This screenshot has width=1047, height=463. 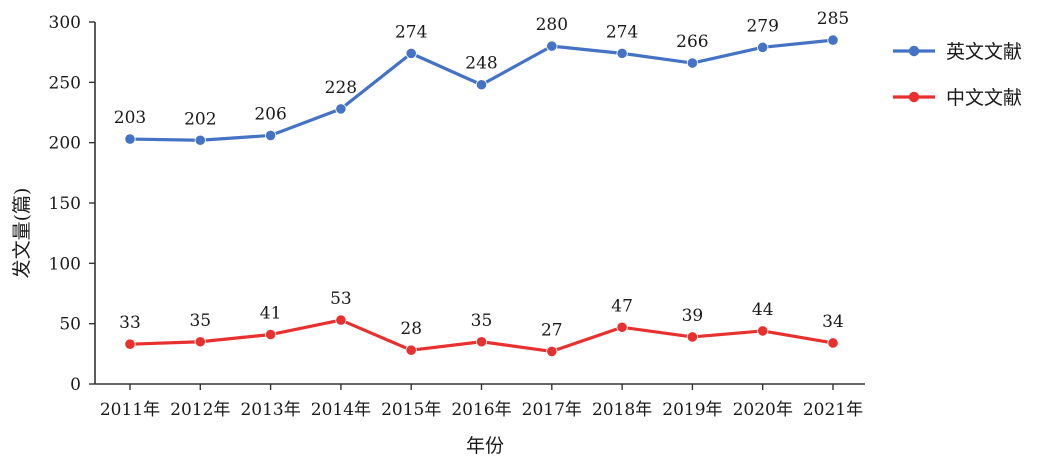 What do you see at coordinates (65, 23) in the screenshot?
I see `y-tick-label: 300` at bounding box center [65, 23].